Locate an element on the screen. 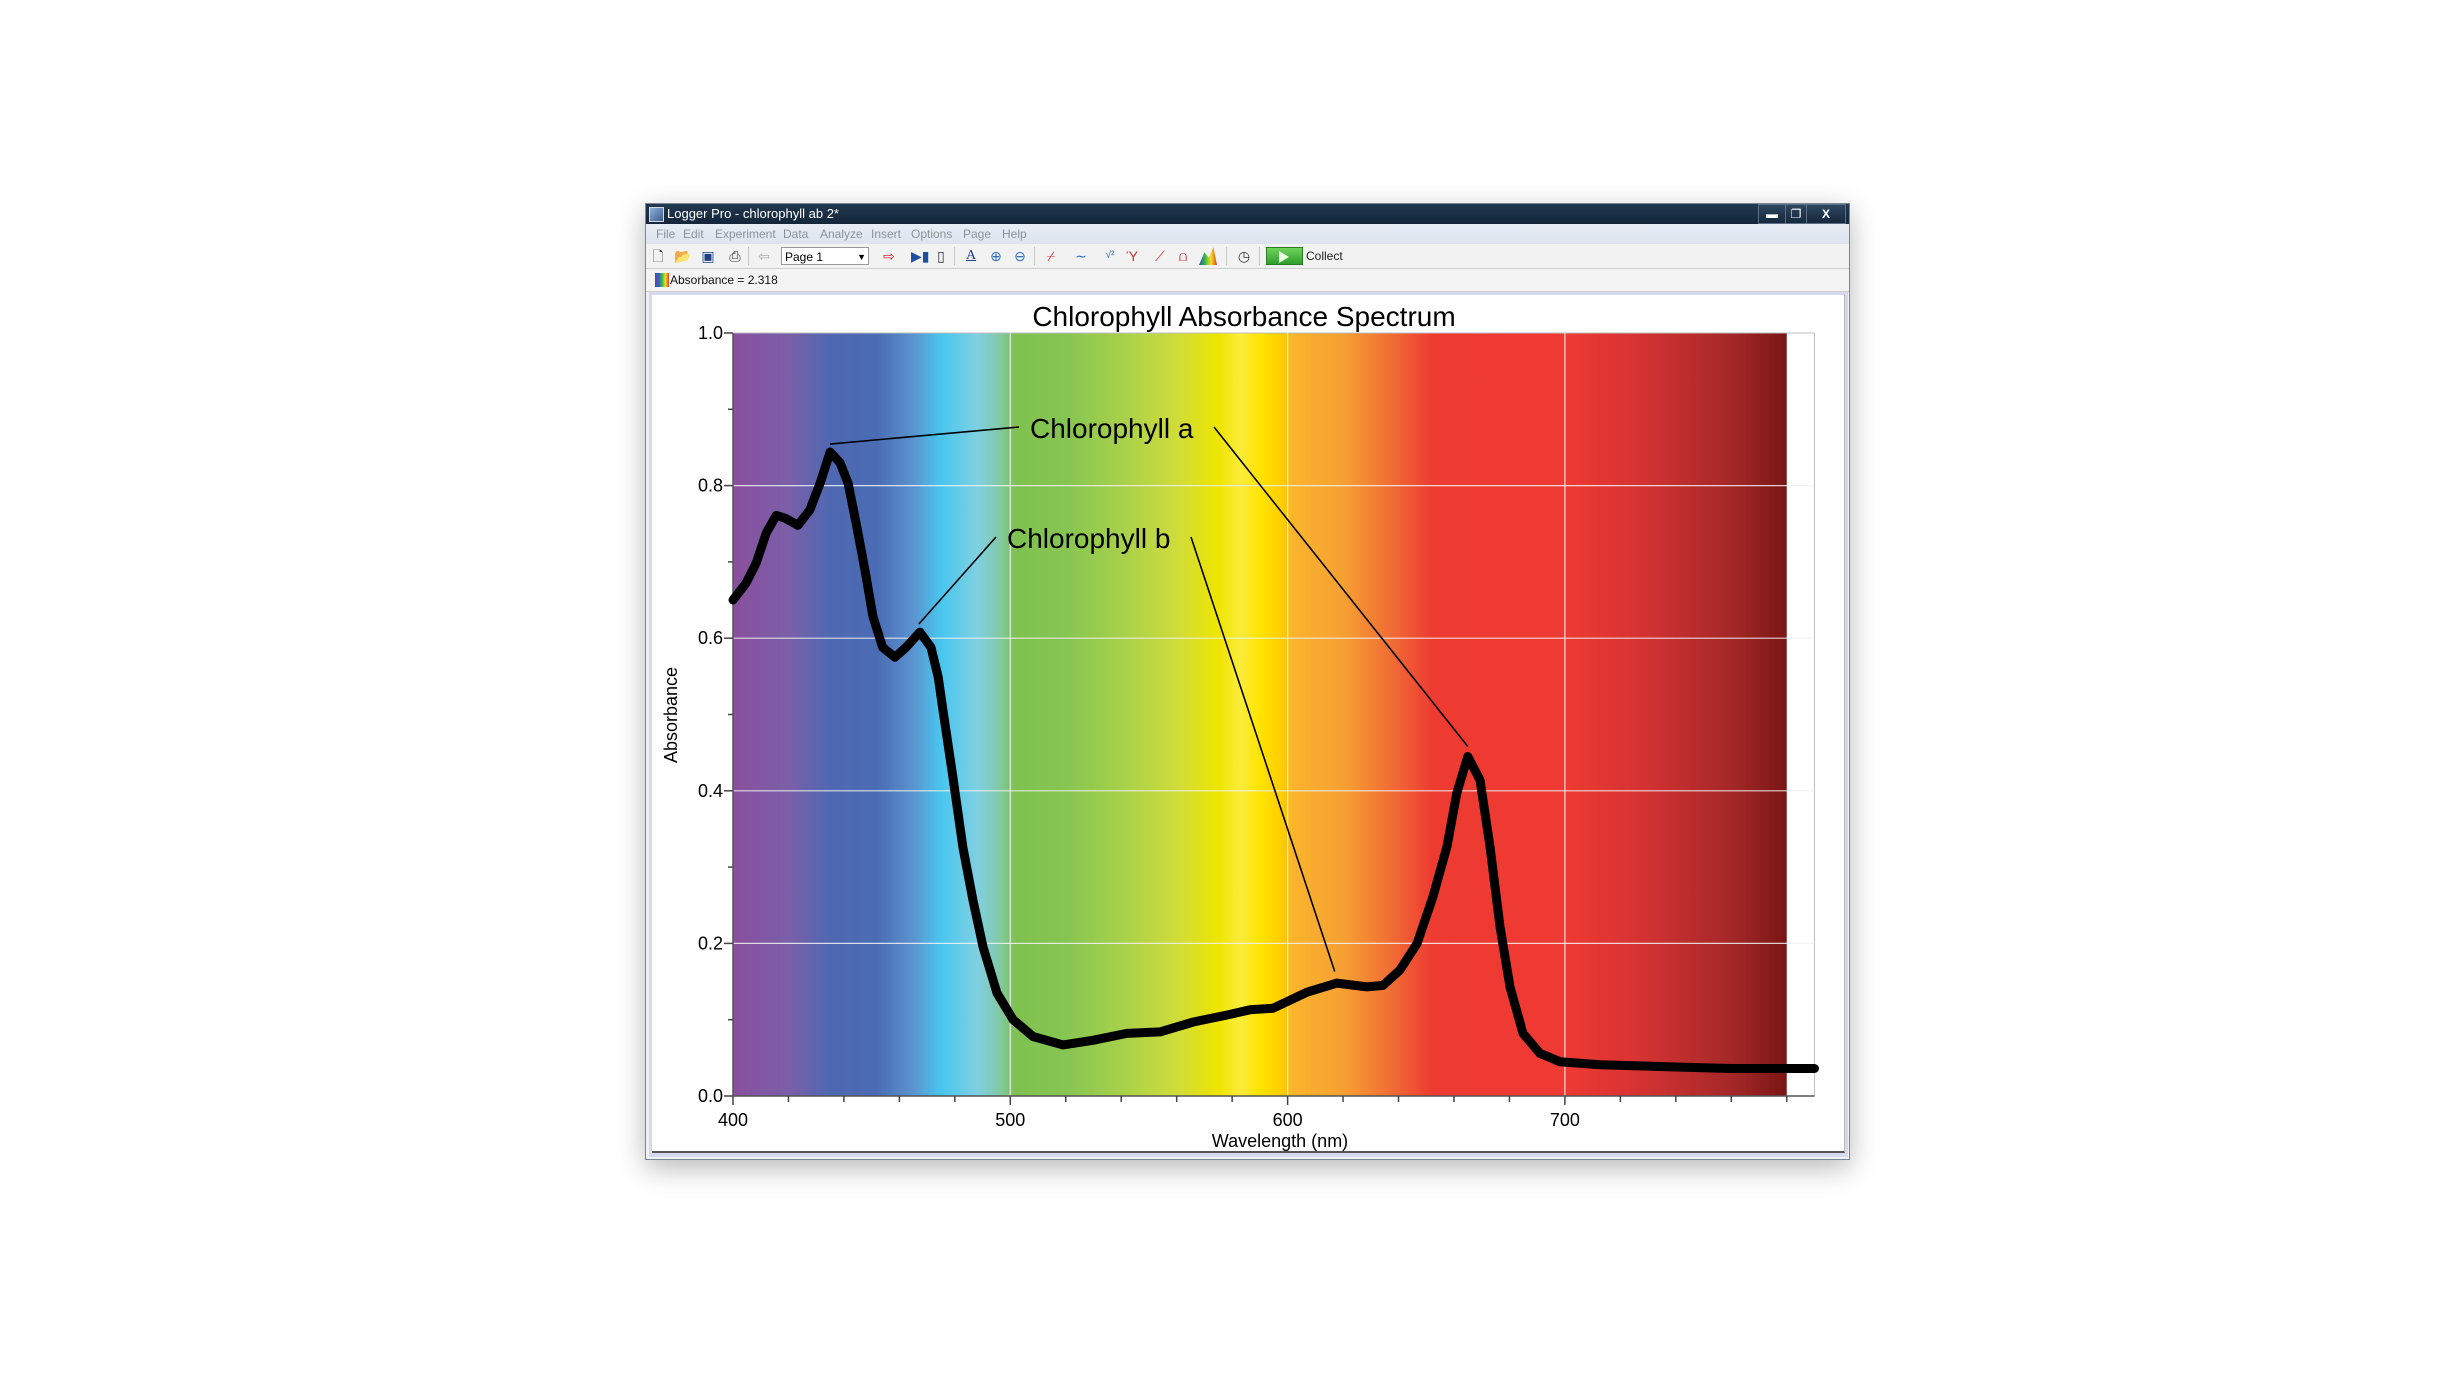  lab-interface-icon: ▯ is located at coordinates (941, 256).